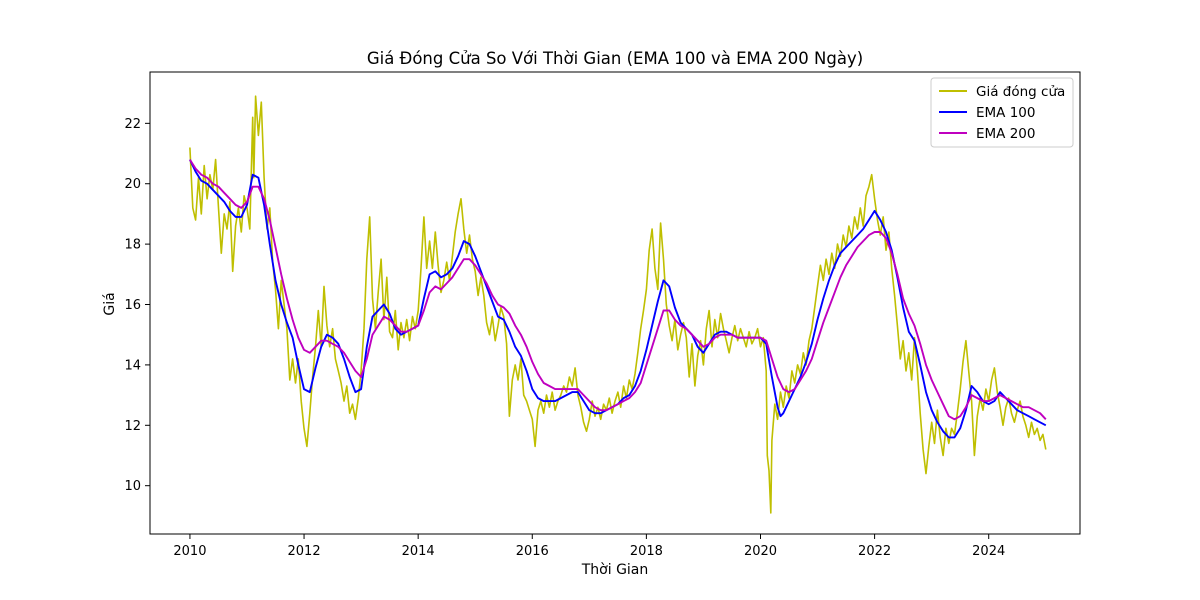 The height and width of the screenshot is (600, 1200). I want to click on x-tick-label: 2020, so click(760, 551).